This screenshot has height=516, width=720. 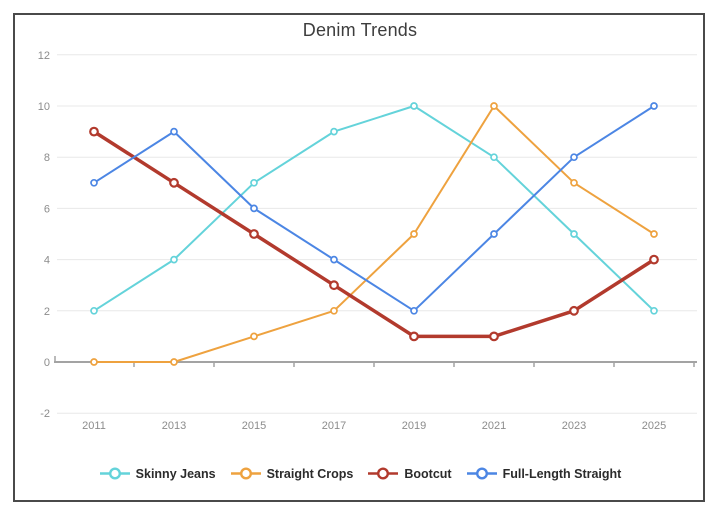 I want to click on x-axis-labels: 2011 2013 2015 2017 2019 2021 2023 2025, so click(x=374, y=426).